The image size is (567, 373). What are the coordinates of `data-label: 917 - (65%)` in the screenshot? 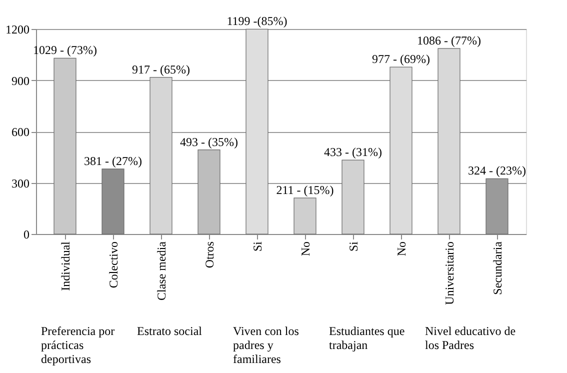 It's located at (161, 69).